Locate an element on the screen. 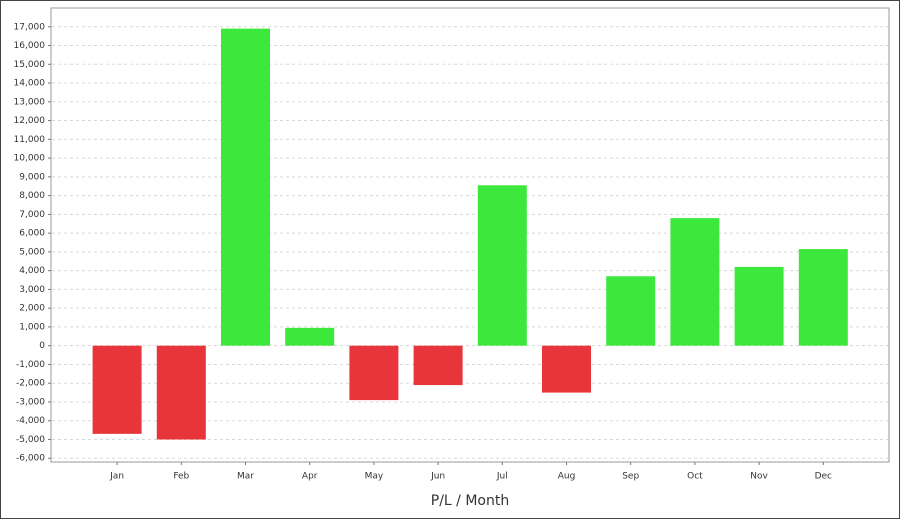  x-tick-label: Jul is located at coordinates (502, 477).